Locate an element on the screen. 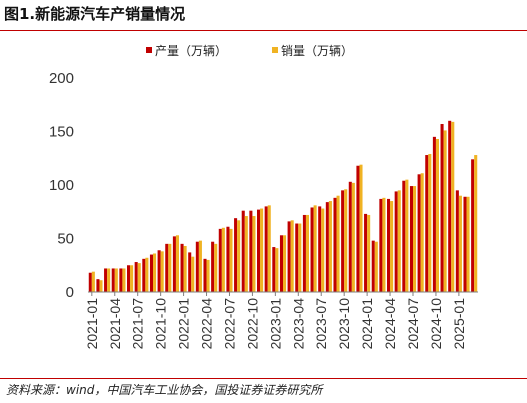  y-tick-label: 50 is located at coordinates (65, 239).